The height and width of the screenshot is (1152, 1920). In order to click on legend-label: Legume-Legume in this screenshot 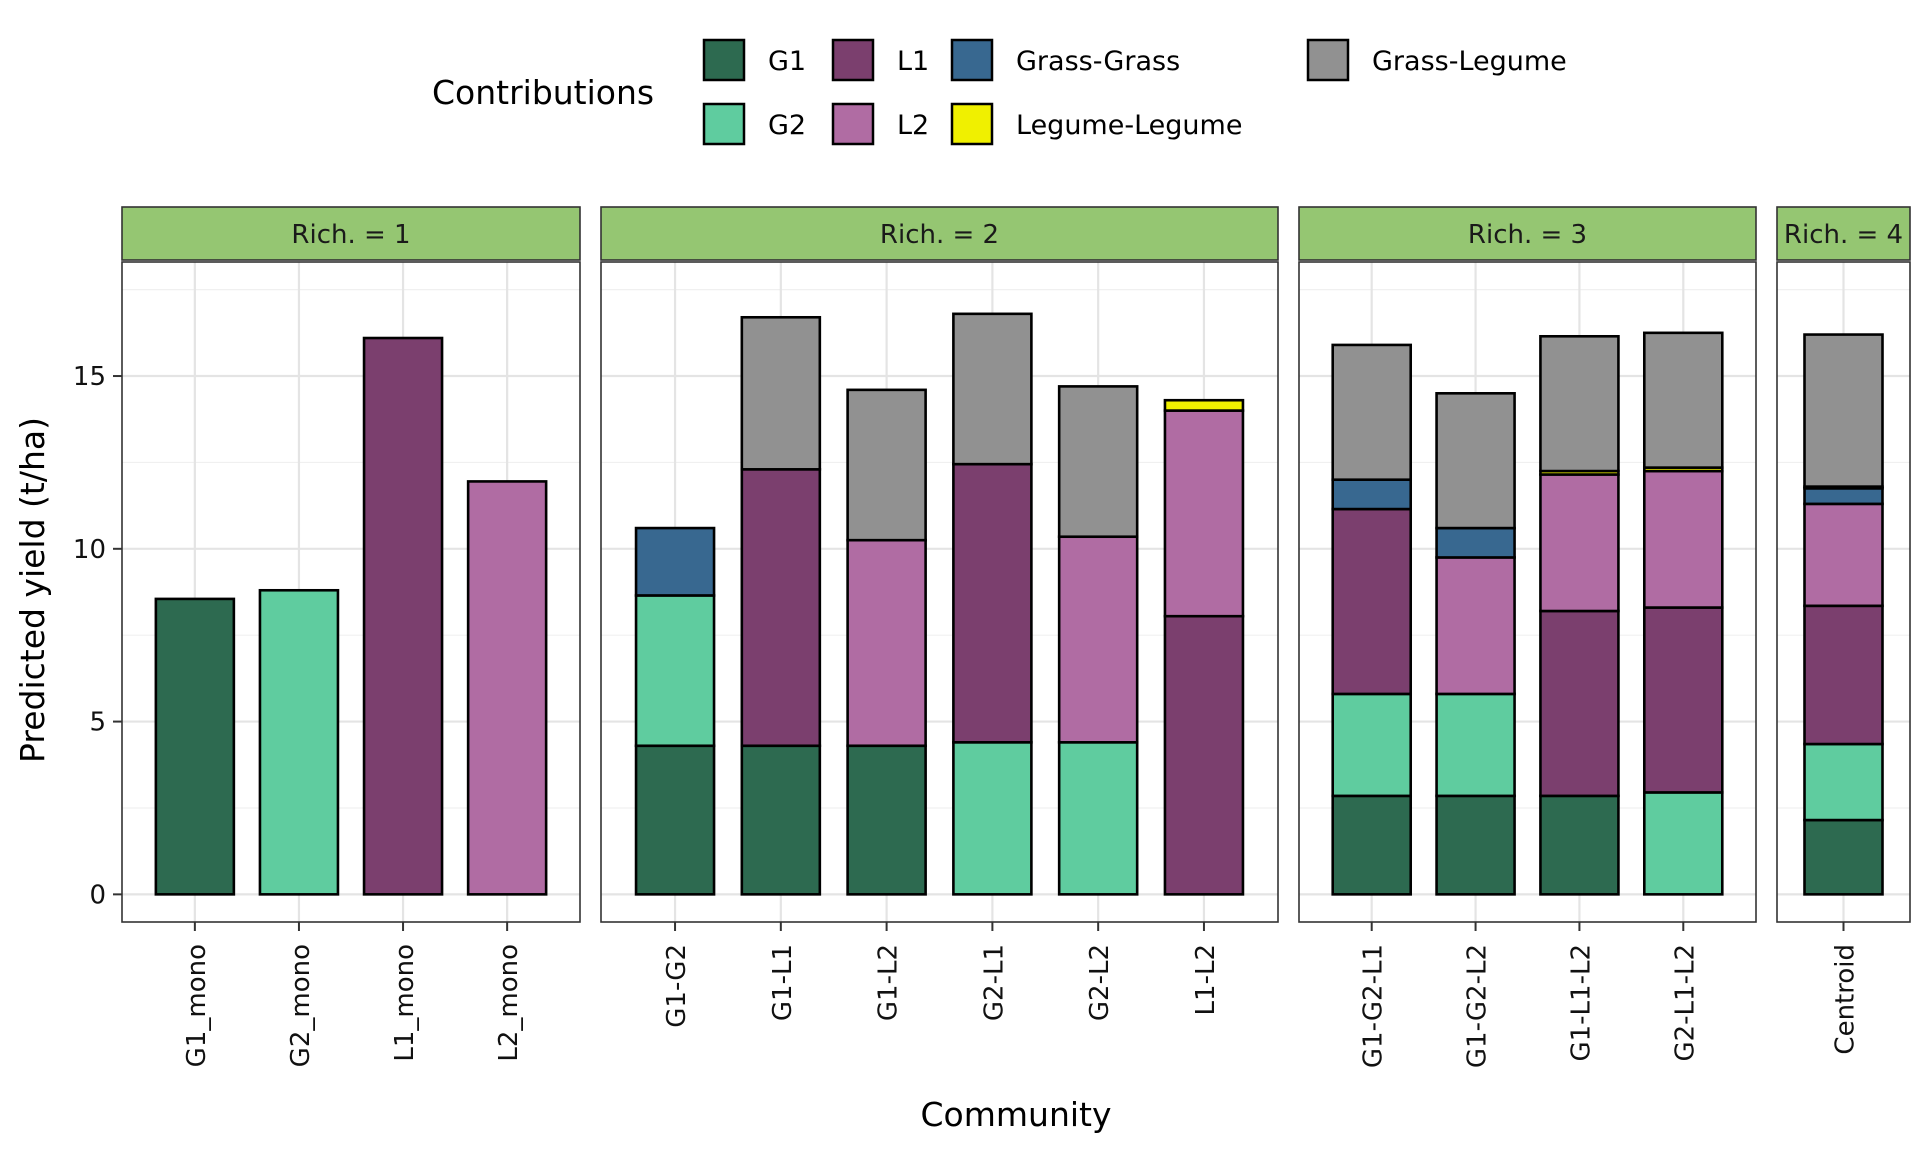, I will do `click(1129, 125)`.